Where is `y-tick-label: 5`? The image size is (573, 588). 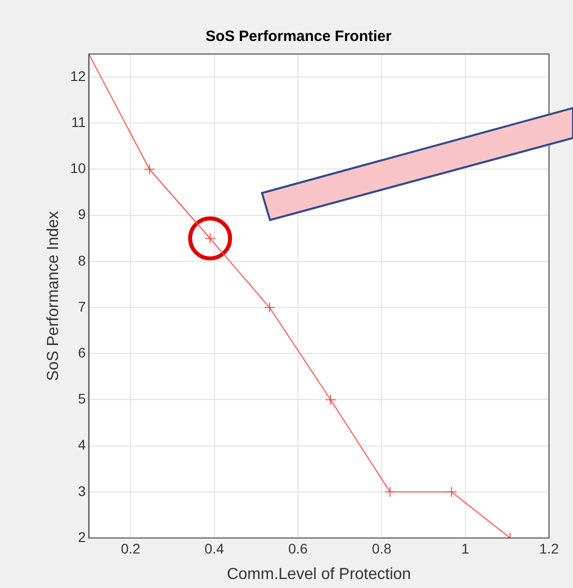
y-tick-label: 5 is located at coordinates (82, 398).